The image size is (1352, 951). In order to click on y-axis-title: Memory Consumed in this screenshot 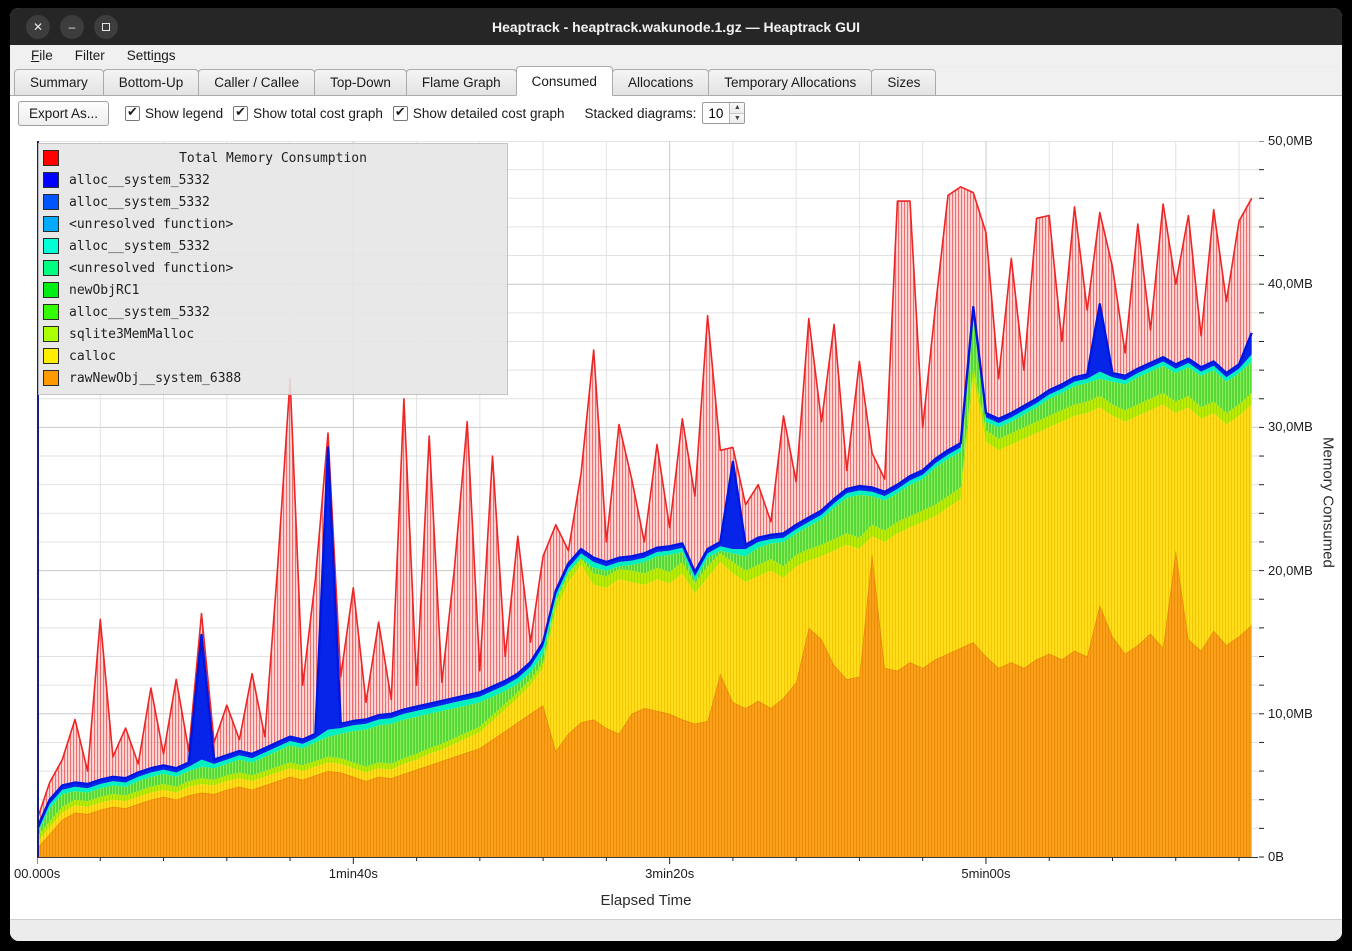, I will do `click(1328, 502)`.